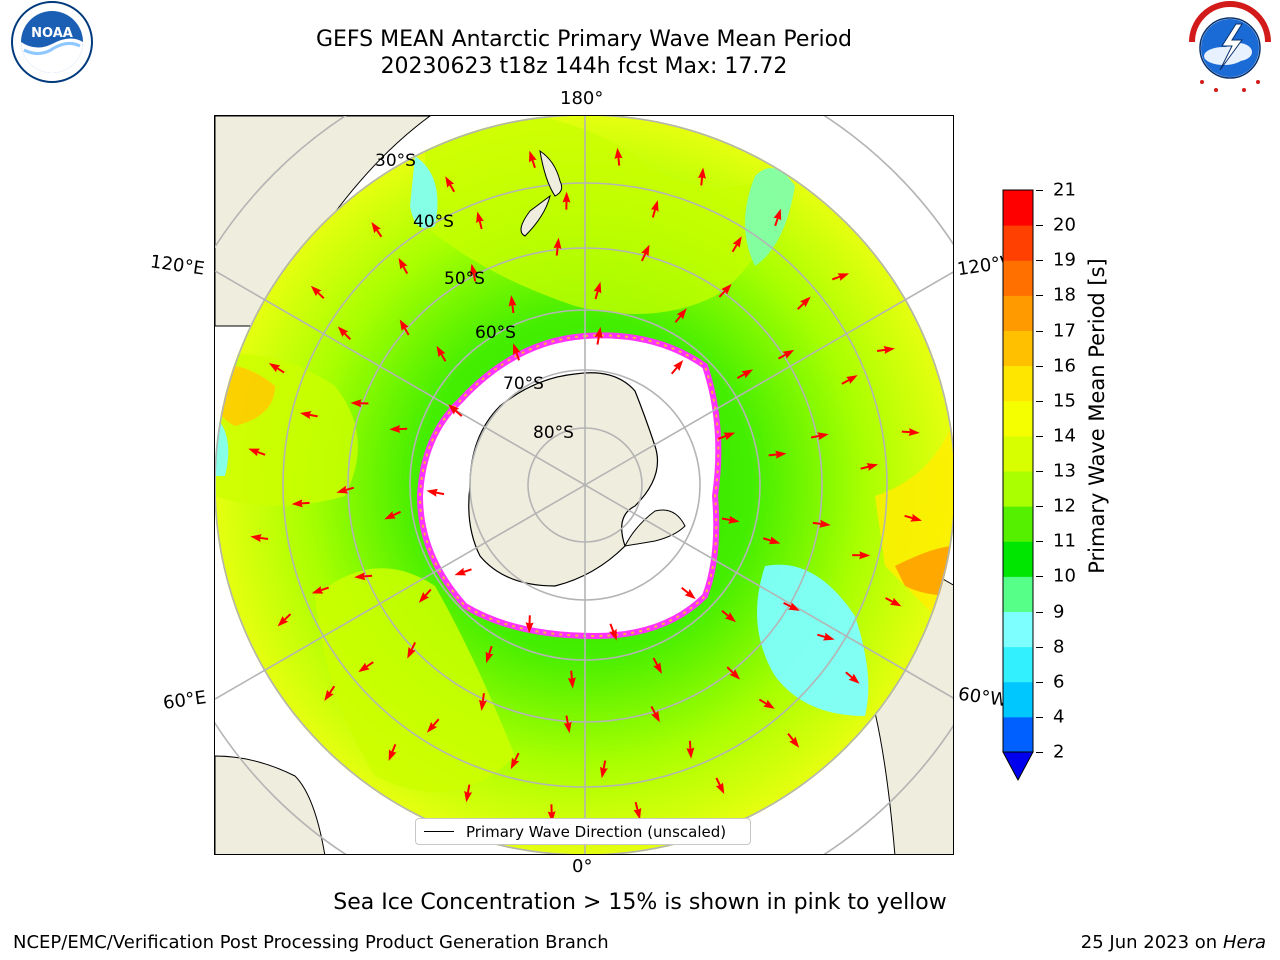 The width and height of the screenshot is (1280, 960). Describe the element at coordinates (1064, 471) in the screenshot. I see `colorbar-tick-label: 13` at that location.